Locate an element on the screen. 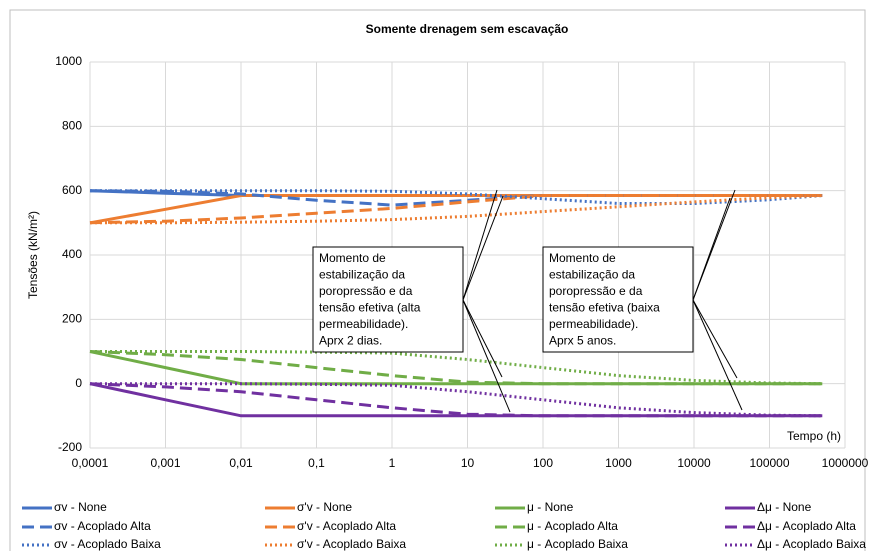 The height and width of the screenshot is (551, 875). legend-label: Δμ - Acoplado Alta is located at coordinates (806, 526).